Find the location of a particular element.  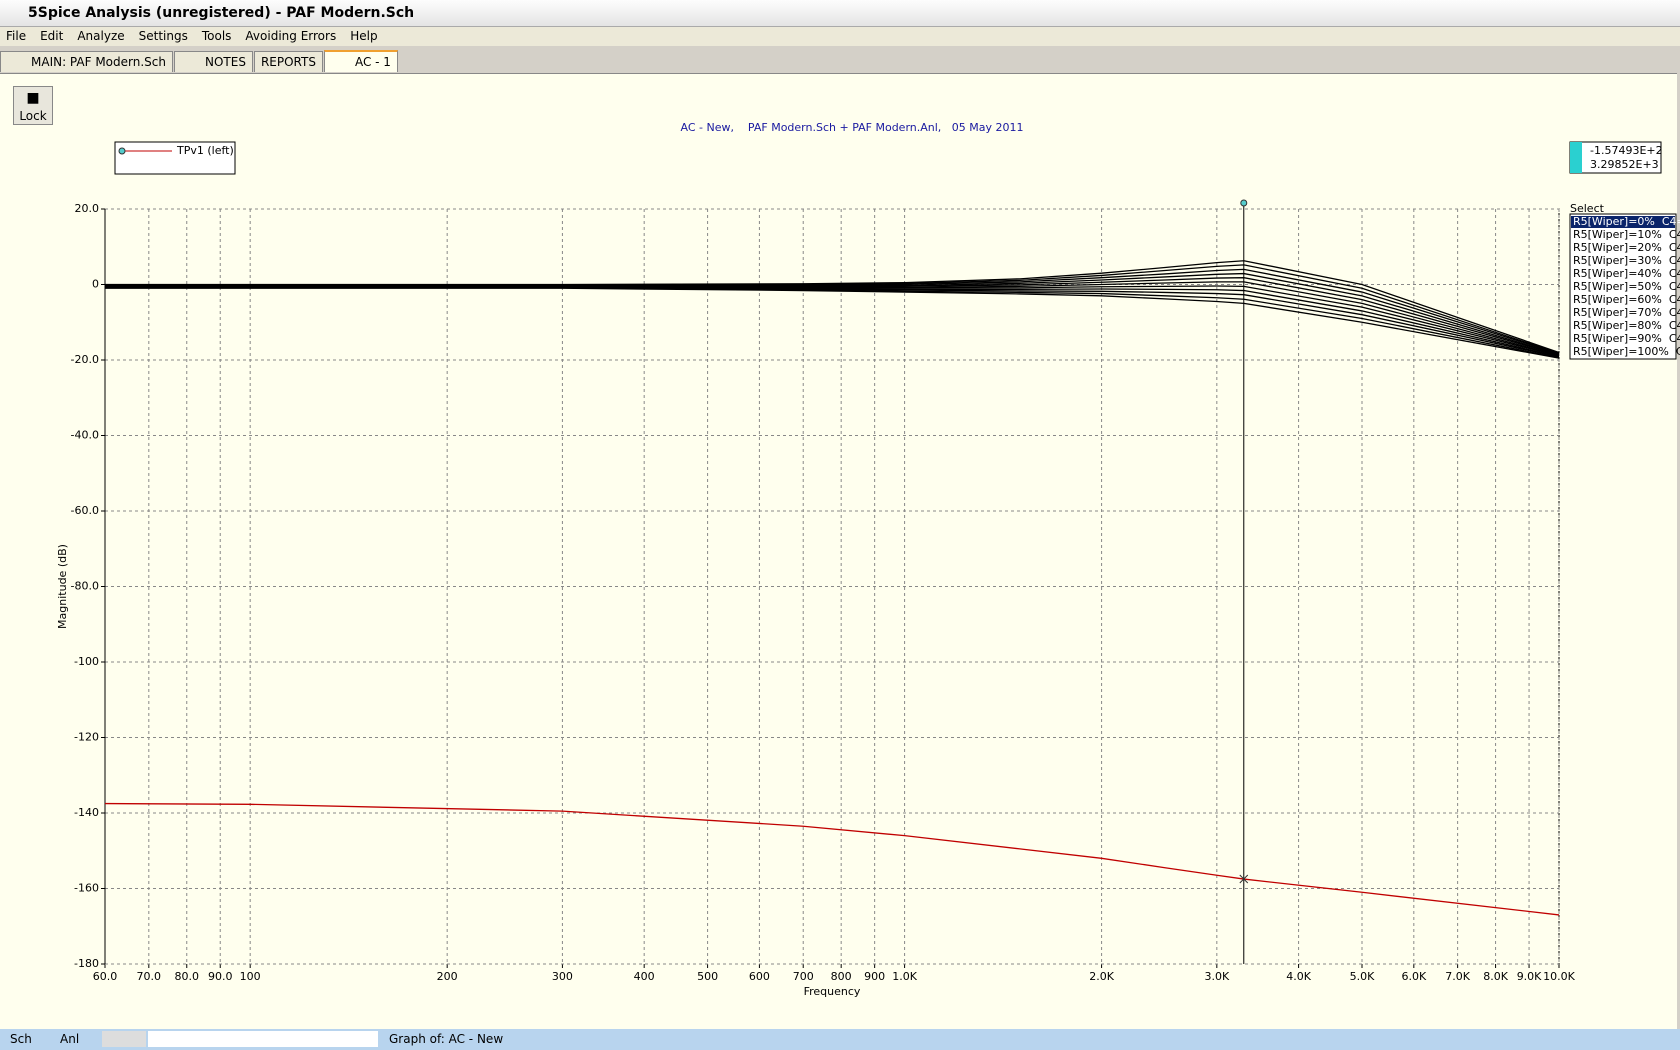

cursor-marker is located at coordinates (1244, 879).